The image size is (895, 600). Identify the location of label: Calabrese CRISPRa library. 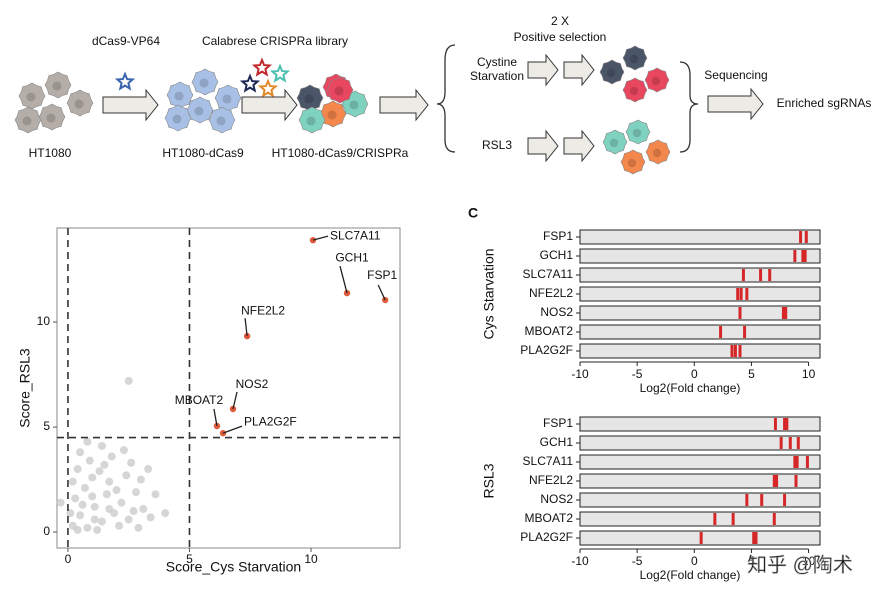
(275, 41).